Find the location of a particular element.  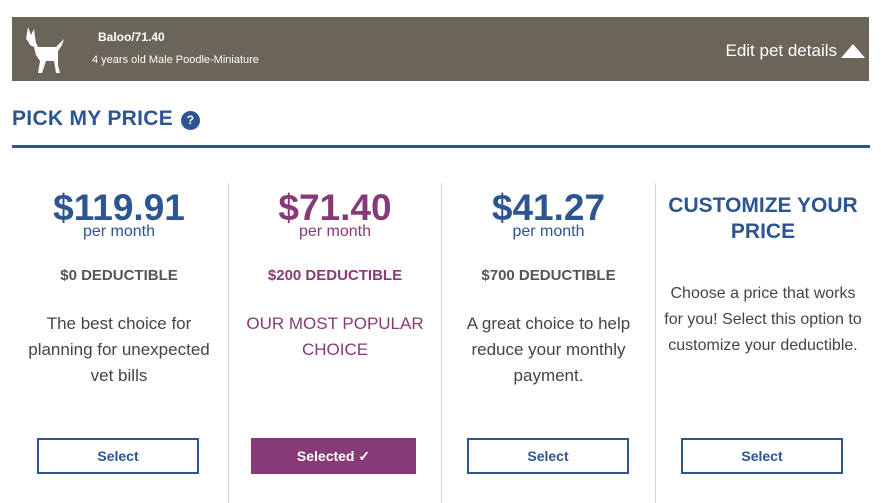

section-title: PICK MY PRICE ? is located at coordinates (106, 119).